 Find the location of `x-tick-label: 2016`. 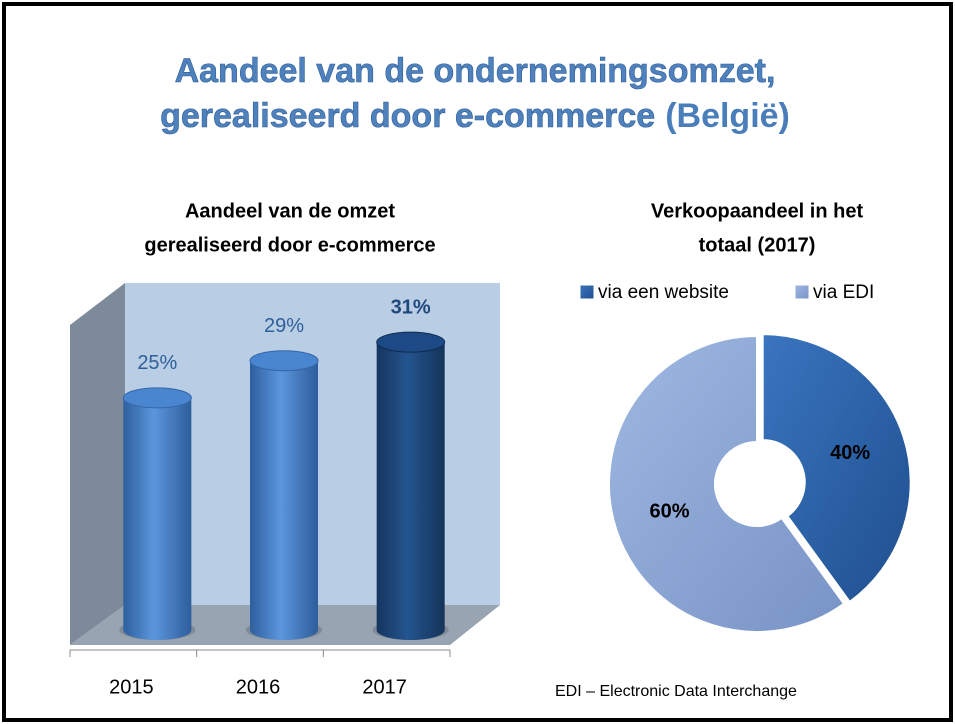

x-tick-label: 2016 is located at coordinates (258, 687).